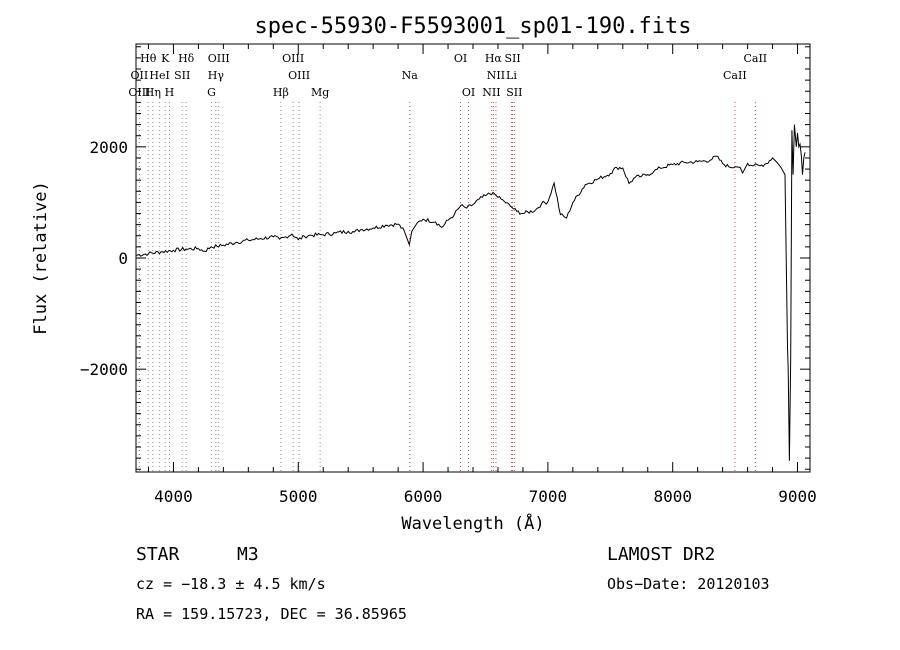 The image size is (900, 650). I want to click on reference-line-label: Hβ, so click(281, 92).